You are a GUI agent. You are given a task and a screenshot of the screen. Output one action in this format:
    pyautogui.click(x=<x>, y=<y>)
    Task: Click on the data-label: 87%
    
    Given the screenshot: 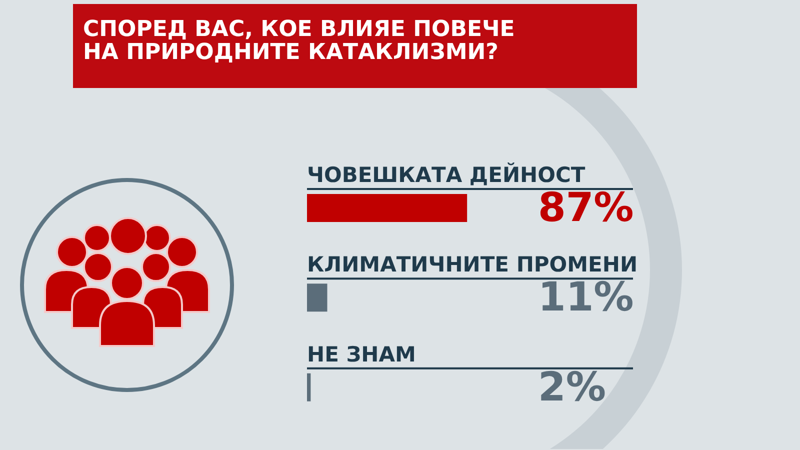 What is the action you would take?
    pyautogui.click(x=586, y=208)
    